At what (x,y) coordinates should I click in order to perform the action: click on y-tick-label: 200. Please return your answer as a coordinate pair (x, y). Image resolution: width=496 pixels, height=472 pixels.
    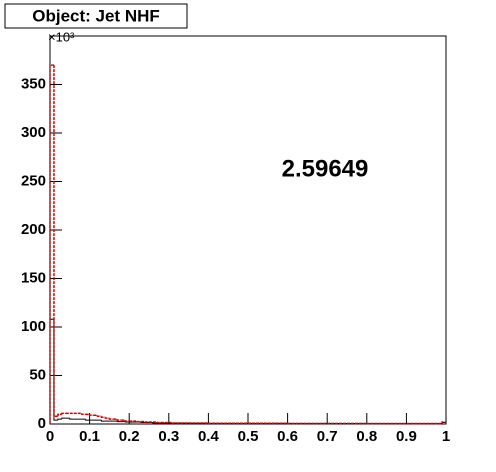
    Looking at the image, I should click on (33, 229).